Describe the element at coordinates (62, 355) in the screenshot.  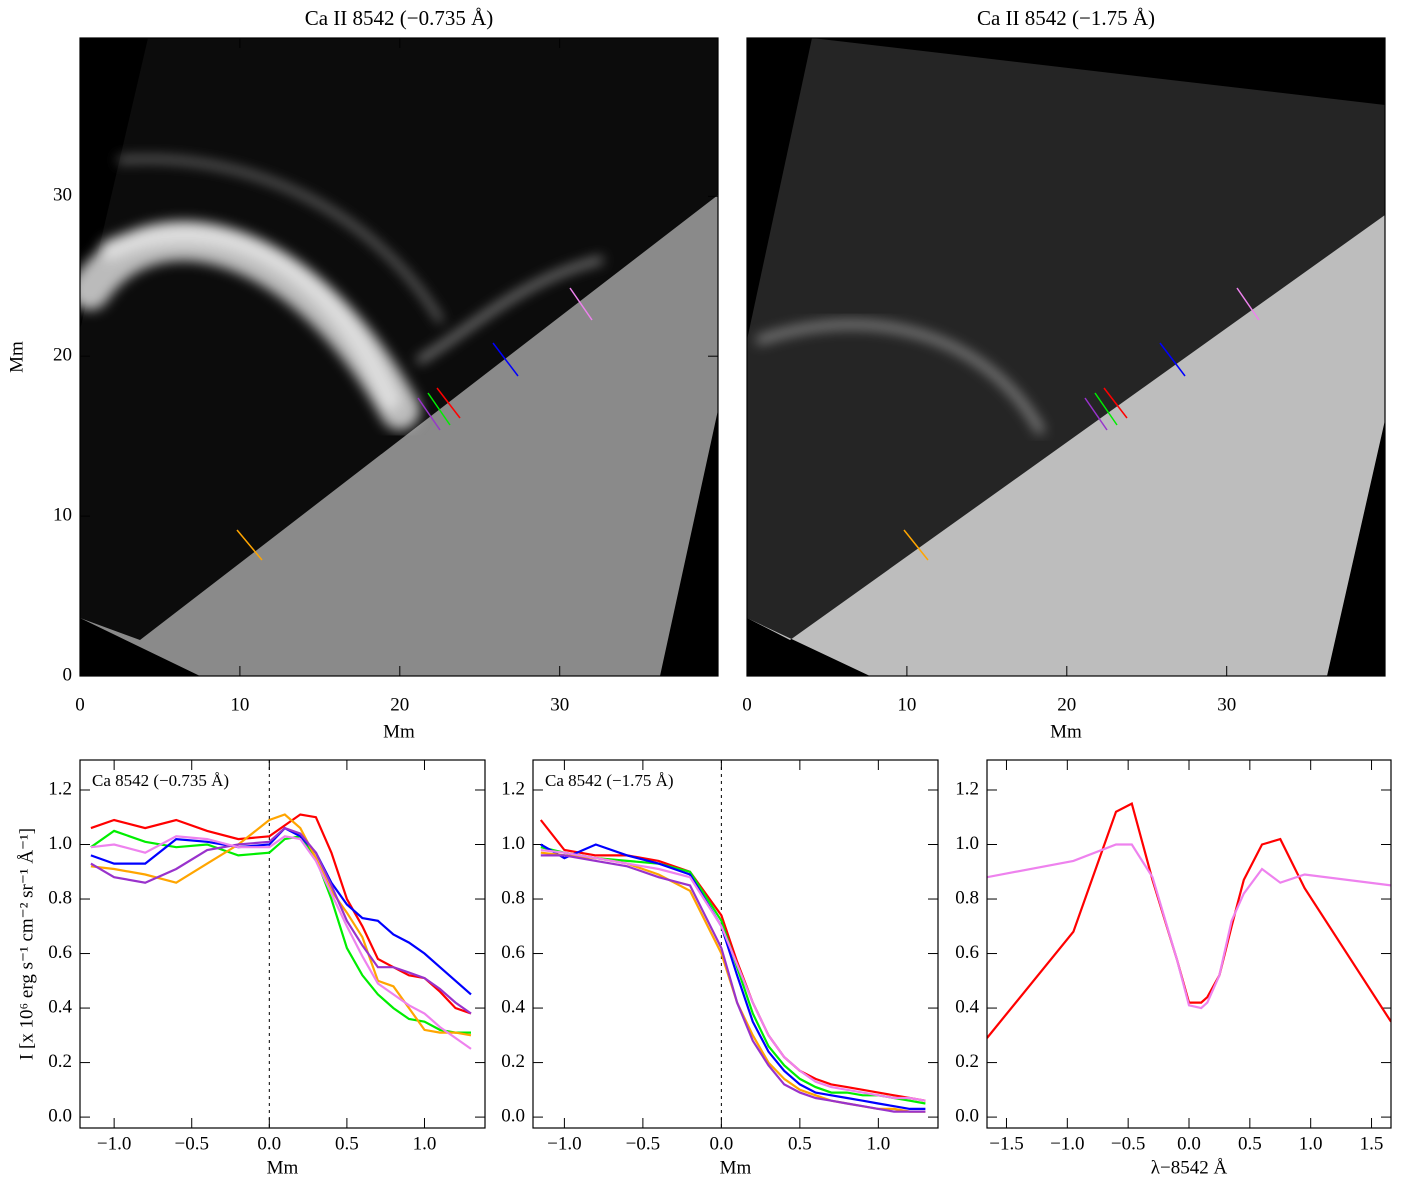
I see `y-tick-label: 20` at that location.